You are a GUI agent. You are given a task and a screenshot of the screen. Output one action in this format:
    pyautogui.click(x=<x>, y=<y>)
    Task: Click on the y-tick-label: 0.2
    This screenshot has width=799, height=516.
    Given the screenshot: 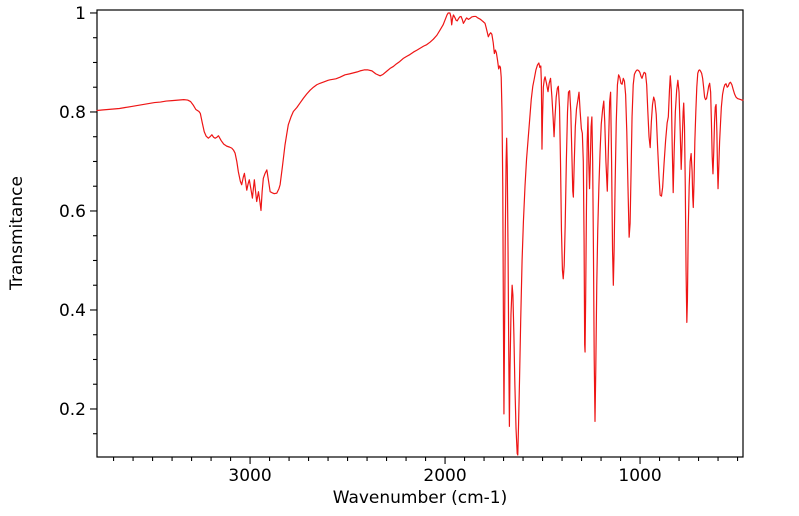 What is the action you would take?
    pyautogui.click(x=72, y=410)
    